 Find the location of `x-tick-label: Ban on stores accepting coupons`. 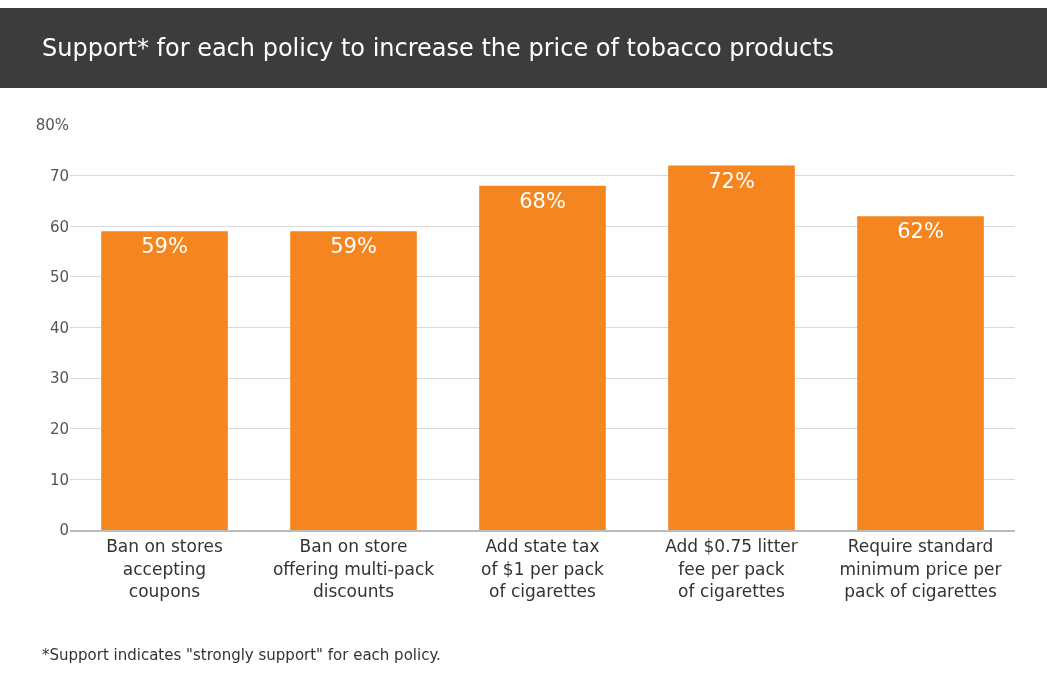

x-tick-label: Ban on stores accepting coupons is located at coordinates (164, 568).